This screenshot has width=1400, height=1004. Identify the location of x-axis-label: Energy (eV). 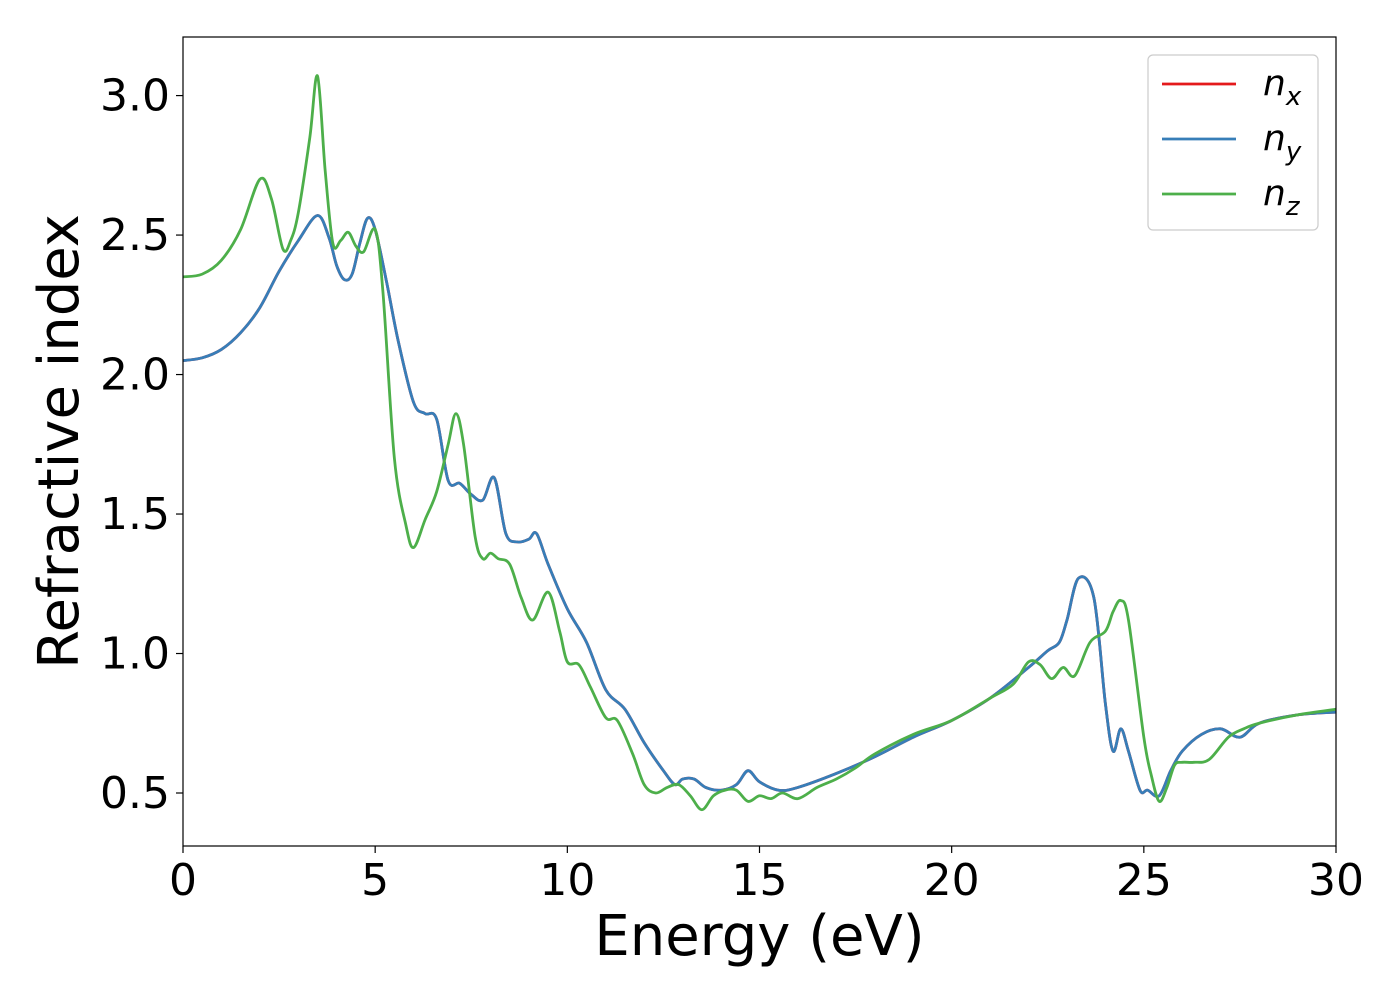
(759, 936).